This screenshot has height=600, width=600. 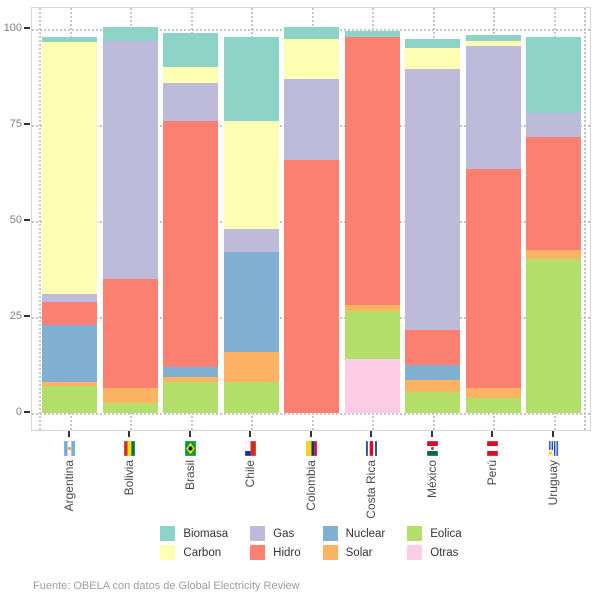 What do you see at coordinates (365, 533) in the screenshot?
I see `legend-label-nuclear: Nuclear` at bounding box center [365, 533].